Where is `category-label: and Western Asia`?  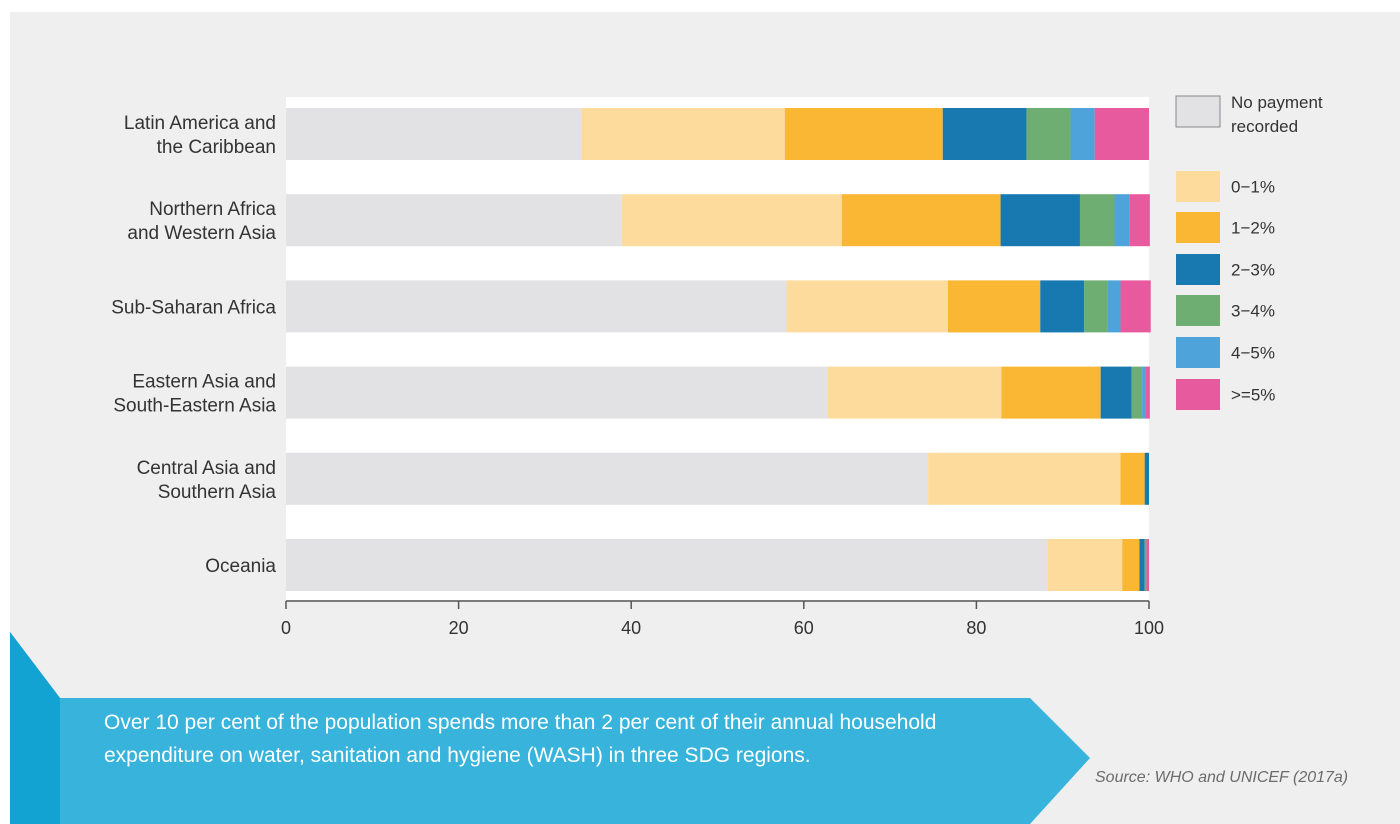 category-label: and Western Asia is located at coordinates (201, 233).